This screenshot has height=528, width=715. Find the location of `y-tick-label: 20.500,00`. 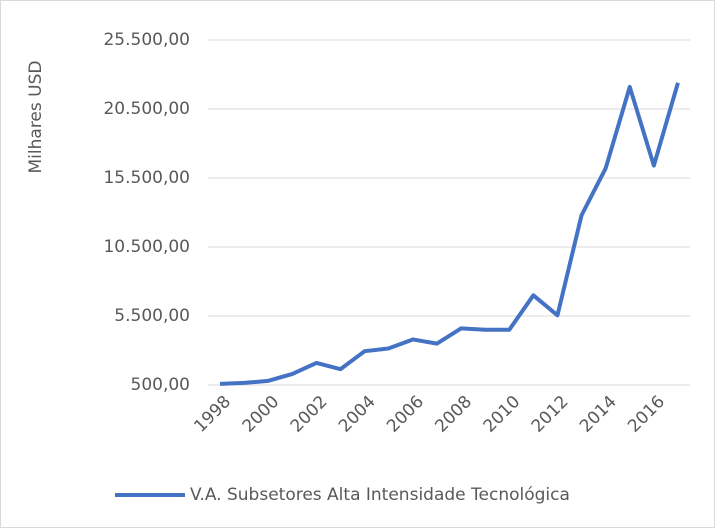

y-tick-label: 20.500,00 is located at coordinates (146, 109).